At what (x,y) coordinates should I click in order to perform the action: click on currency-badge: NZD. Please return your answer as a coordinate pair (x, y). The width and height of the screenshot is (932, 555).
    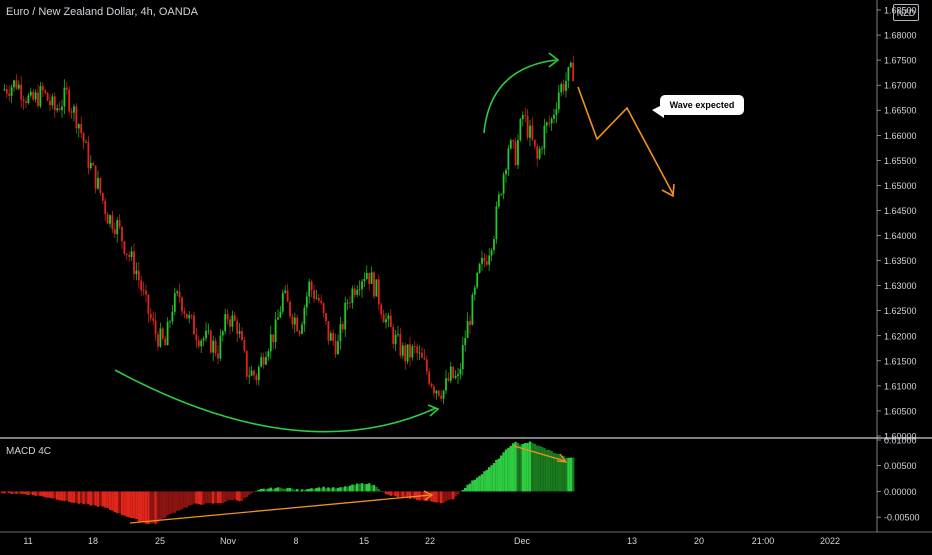
    Looking at the image, I should click on (906, 12).